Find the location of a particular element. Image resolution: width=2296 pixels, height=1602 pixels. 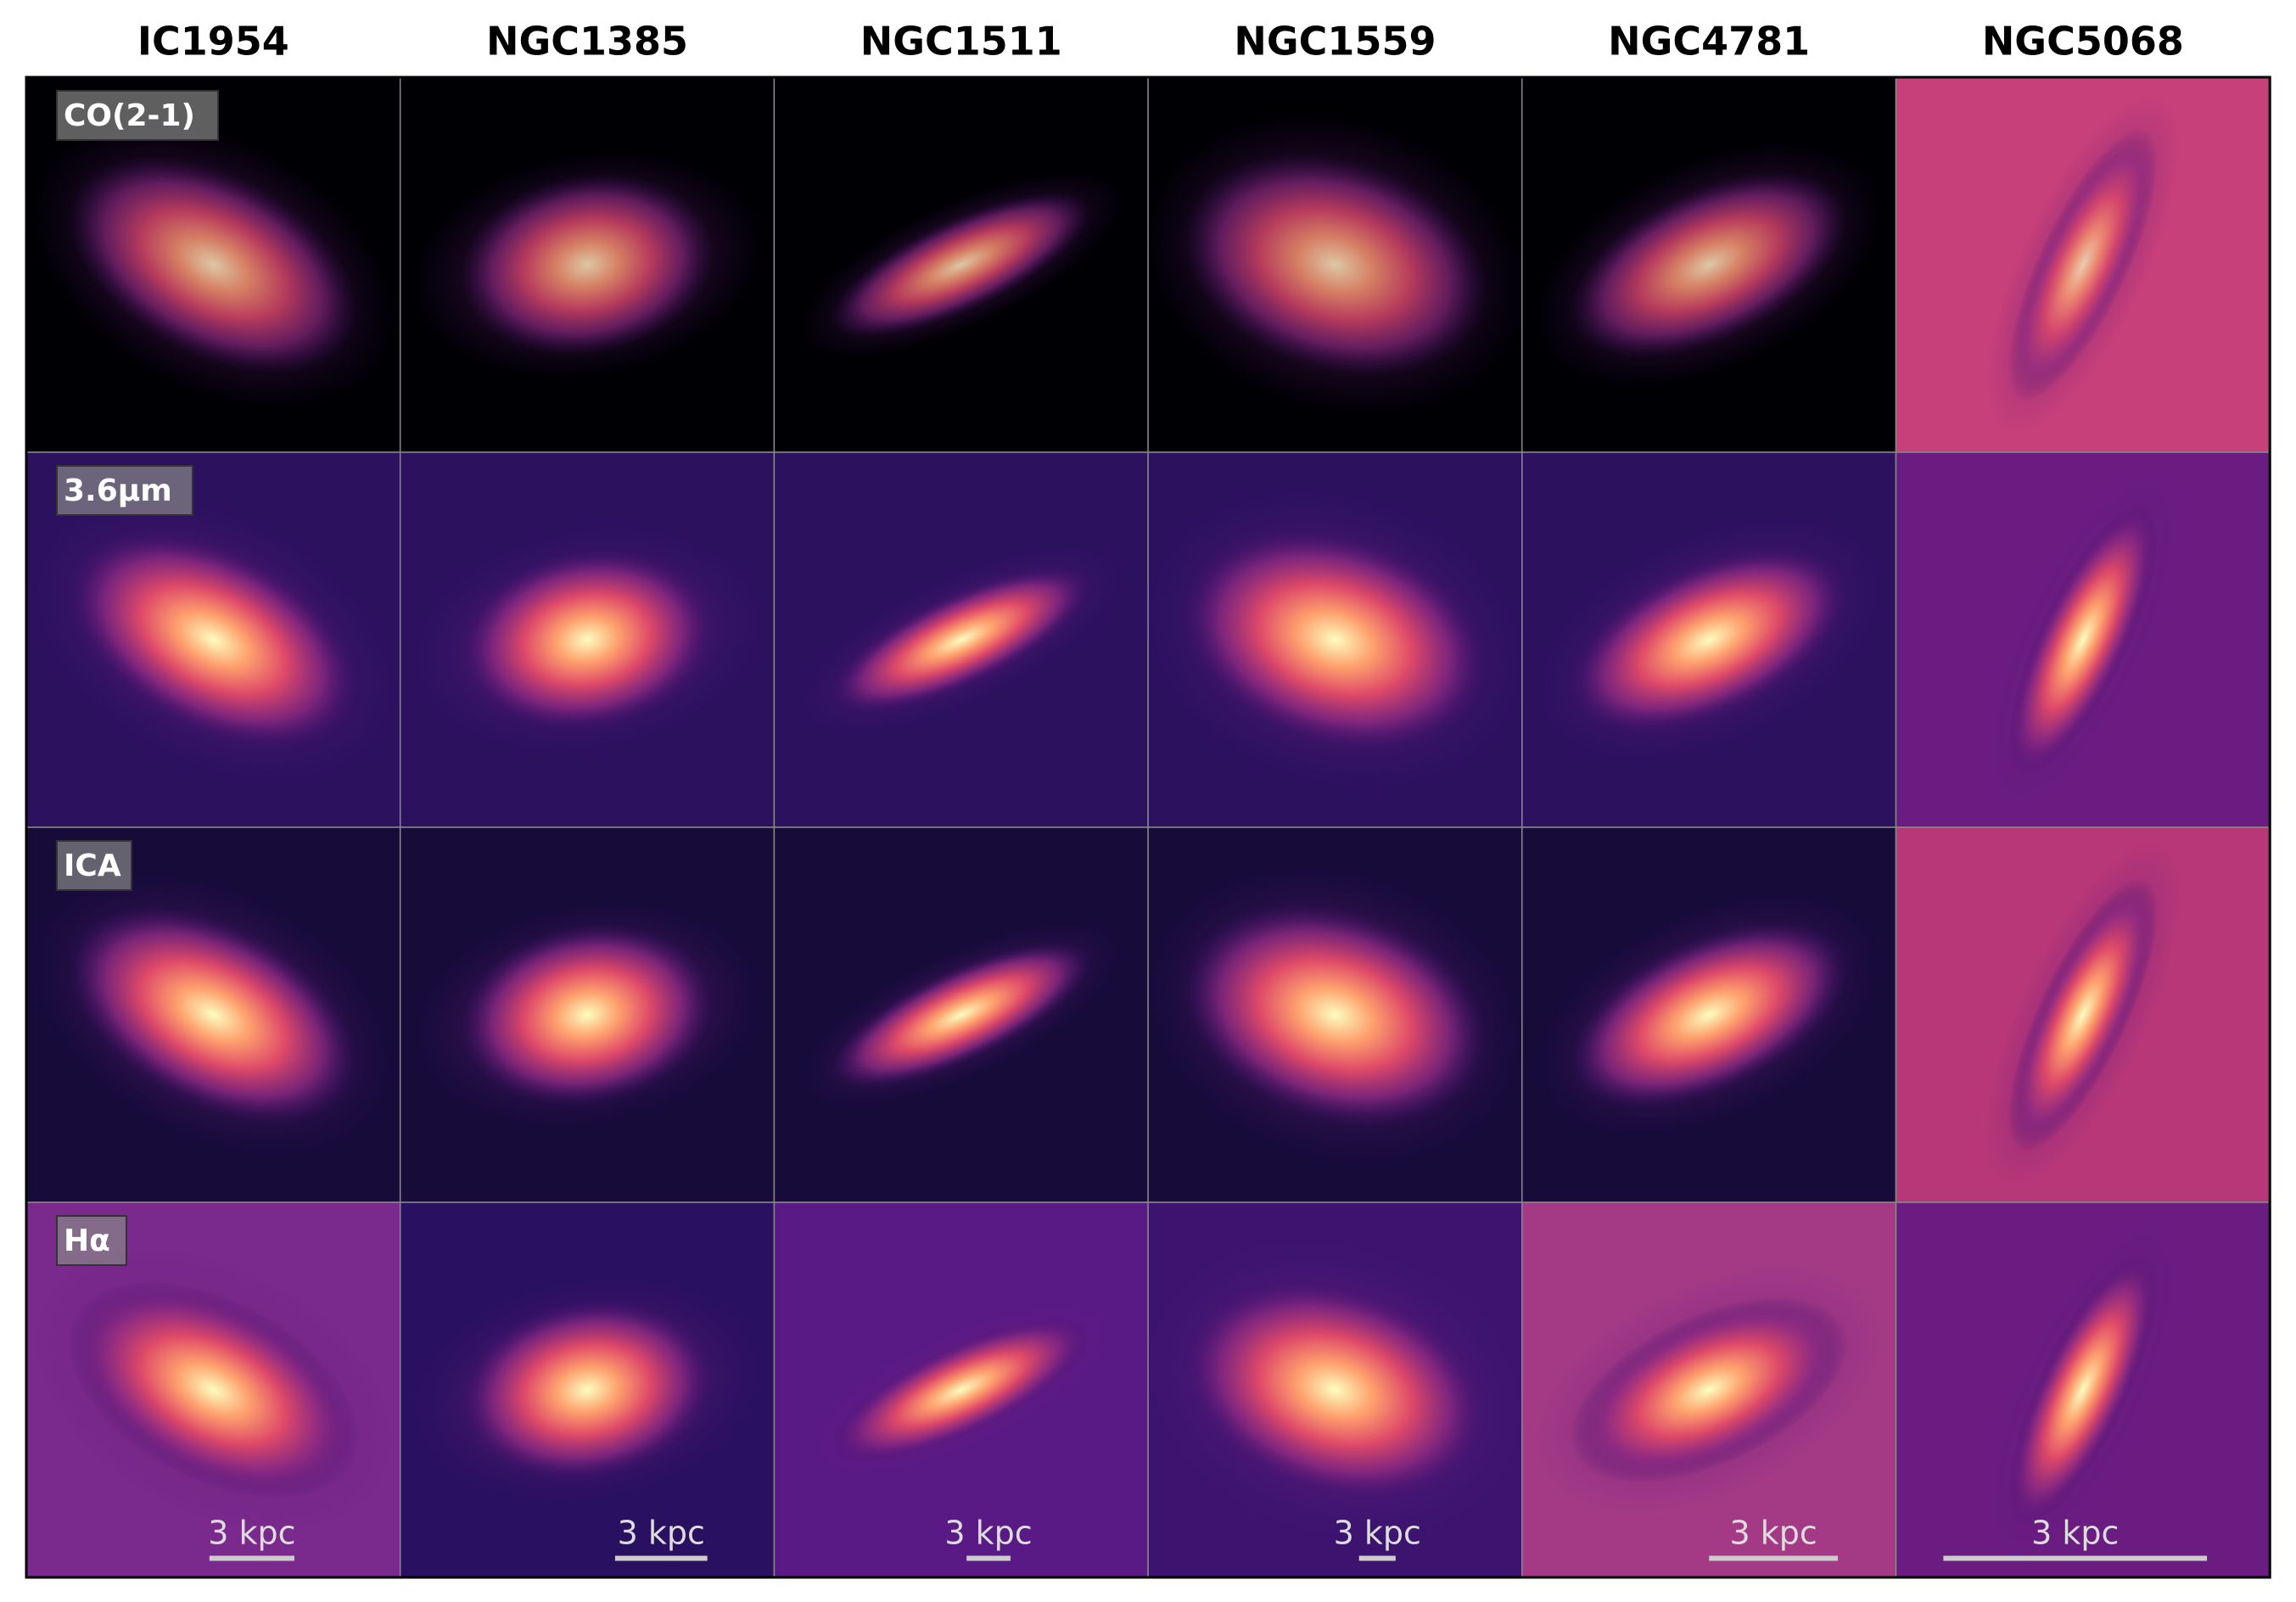

column-header: NGC5068 is located at coordinates (2083, 41).